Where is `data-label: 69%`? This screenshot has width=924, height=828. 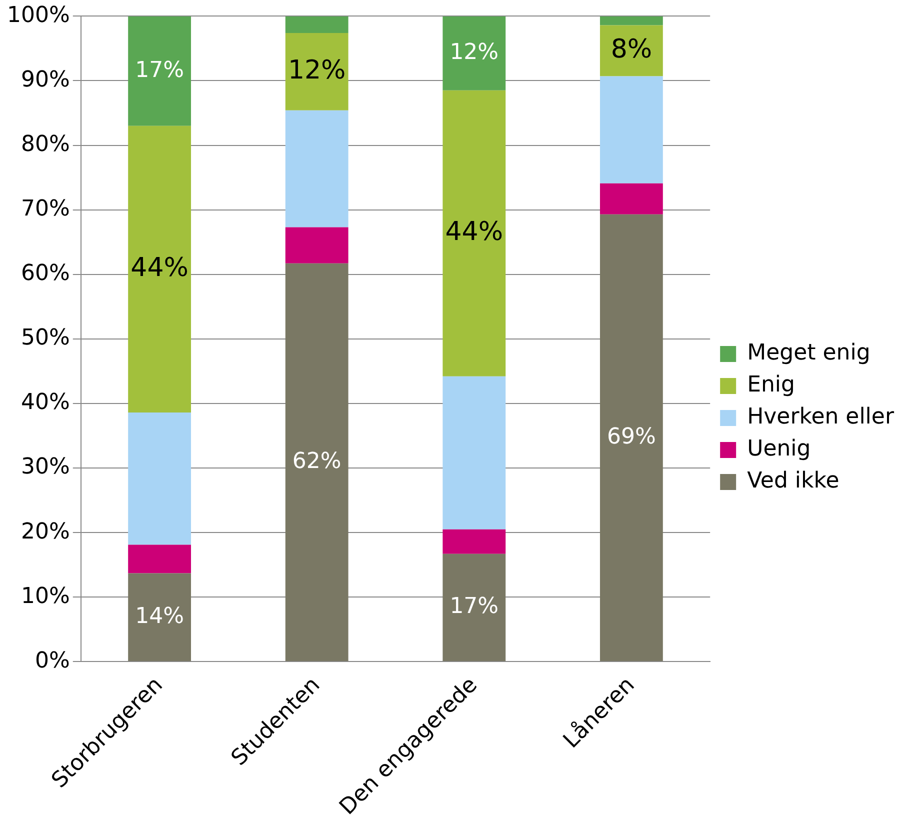
data-label: 69% is located at coordinates (631, 437).